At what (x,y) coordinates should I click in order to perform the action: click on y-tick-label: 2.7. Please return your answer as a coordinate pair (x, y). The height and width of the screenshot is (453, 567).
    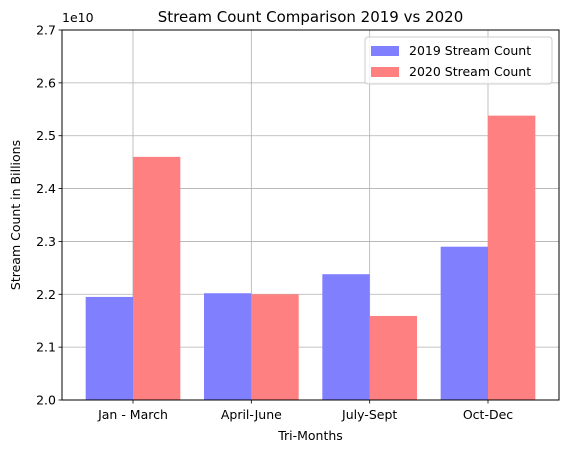
    Looking at the image, I should click on (46, 30).